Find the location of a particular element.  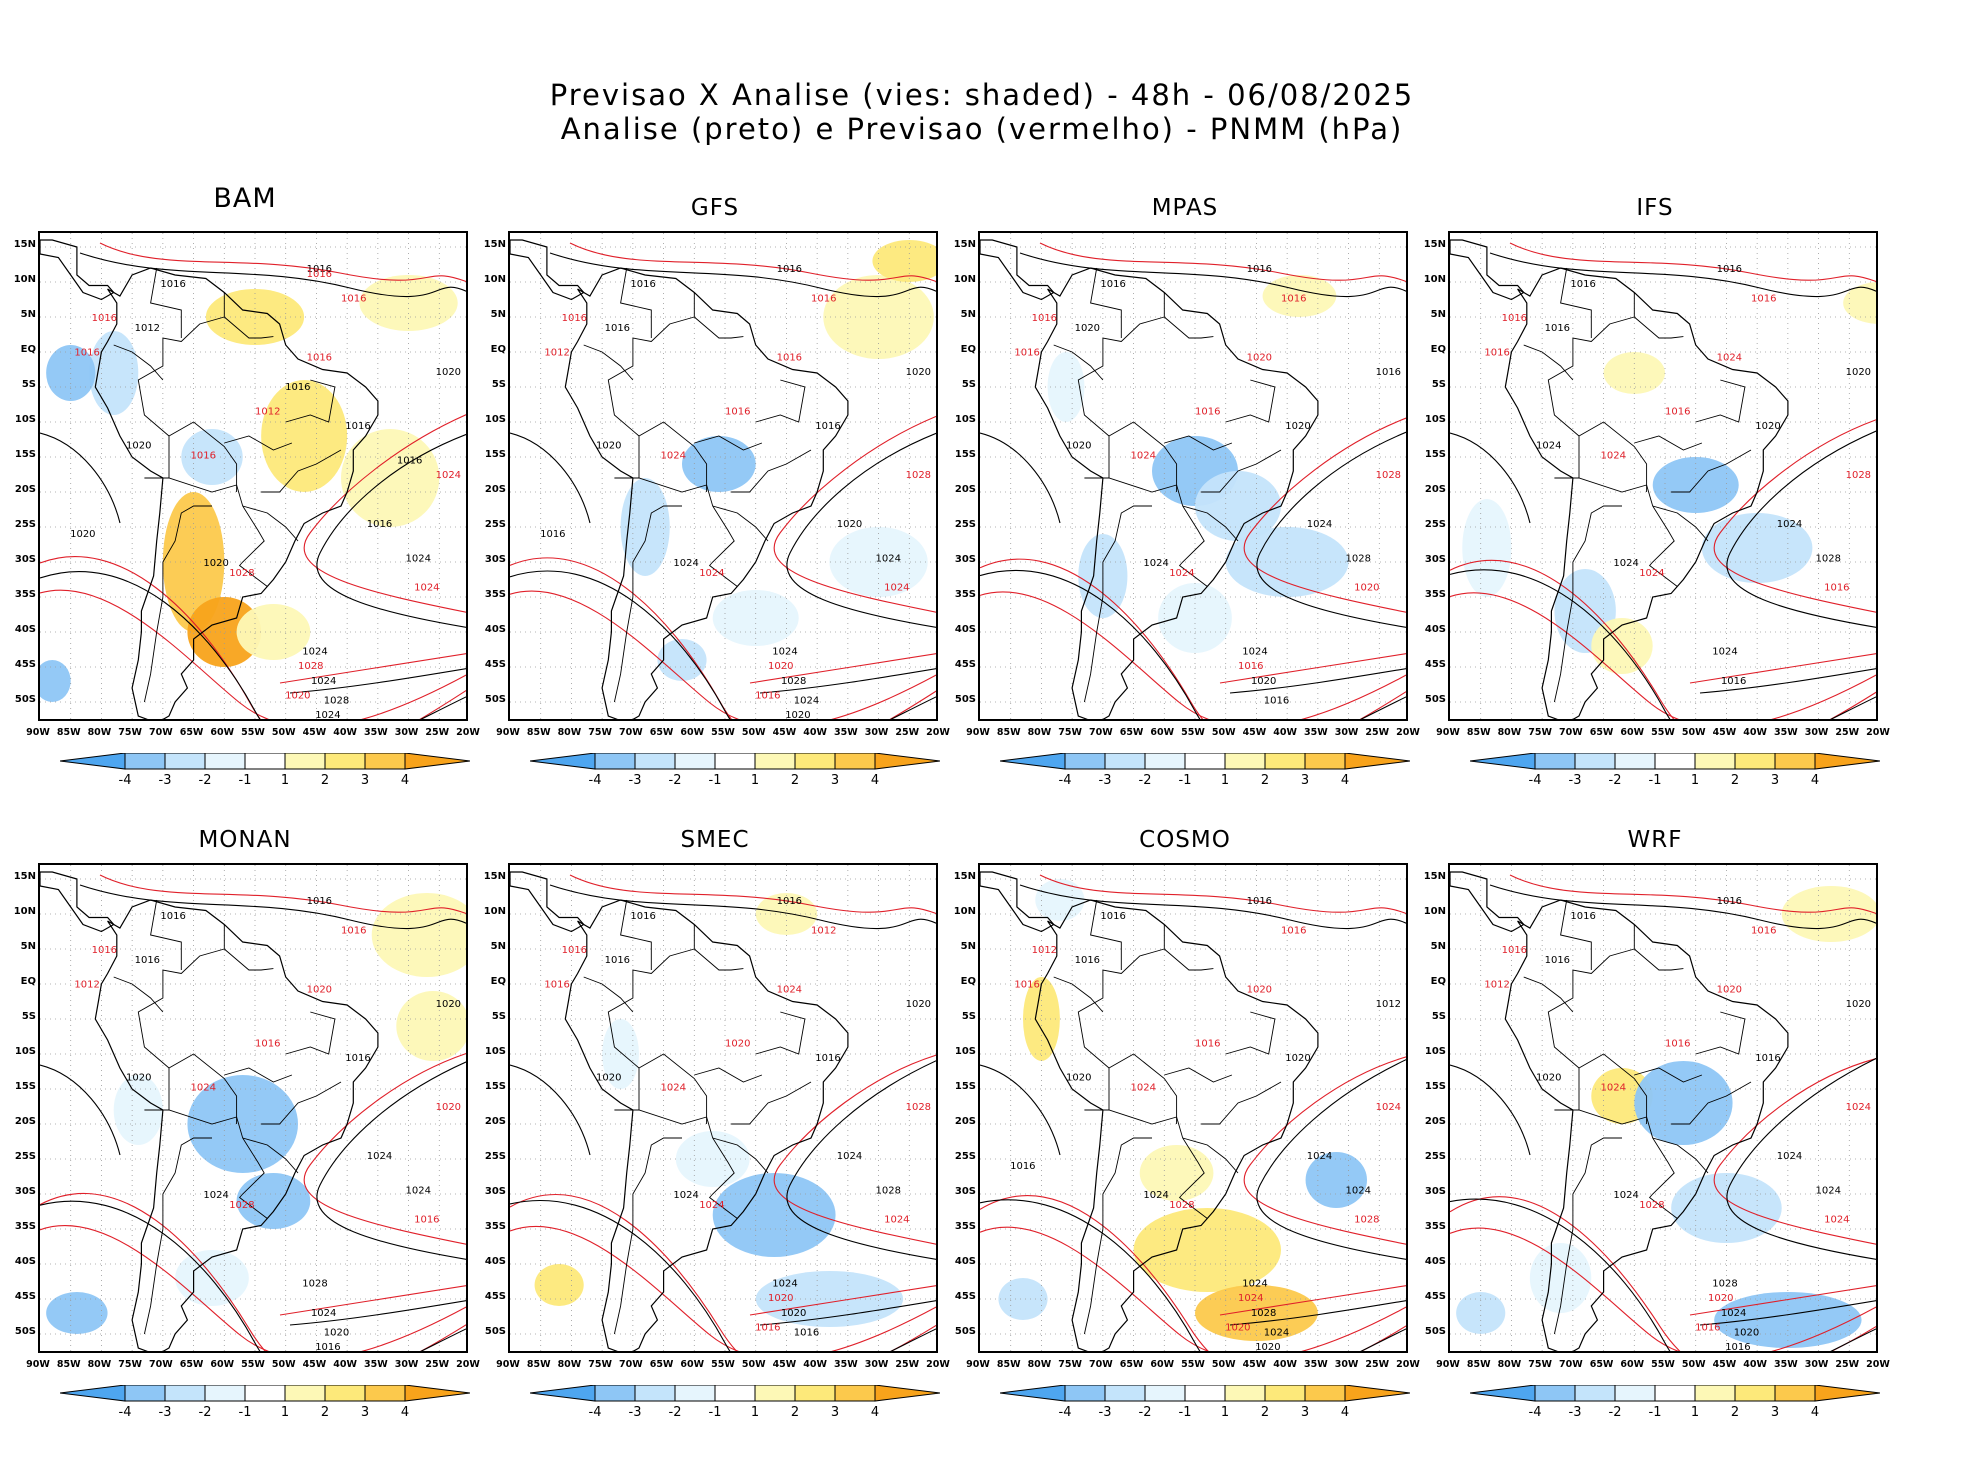

lat-tick-label: 50S is located at coordinates (965, 699).